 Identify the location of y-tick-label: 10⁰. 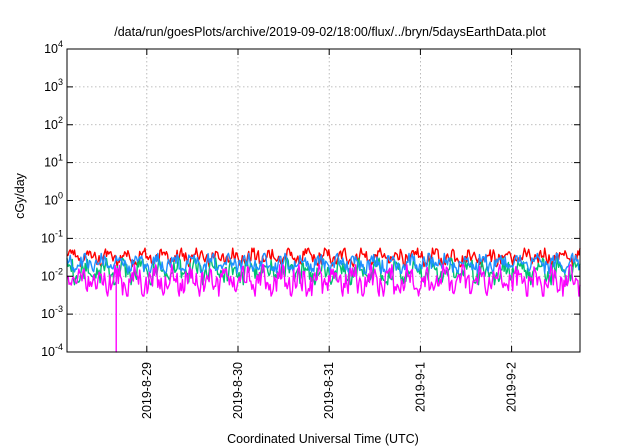
(53, 199).